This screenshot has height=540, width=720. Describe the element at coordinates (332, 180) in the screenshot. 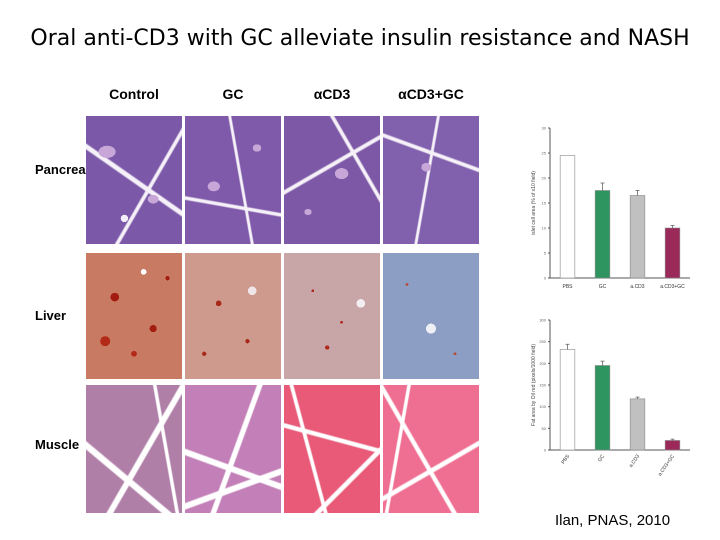

I see `pancreas-acd3-micrograph` at that location.